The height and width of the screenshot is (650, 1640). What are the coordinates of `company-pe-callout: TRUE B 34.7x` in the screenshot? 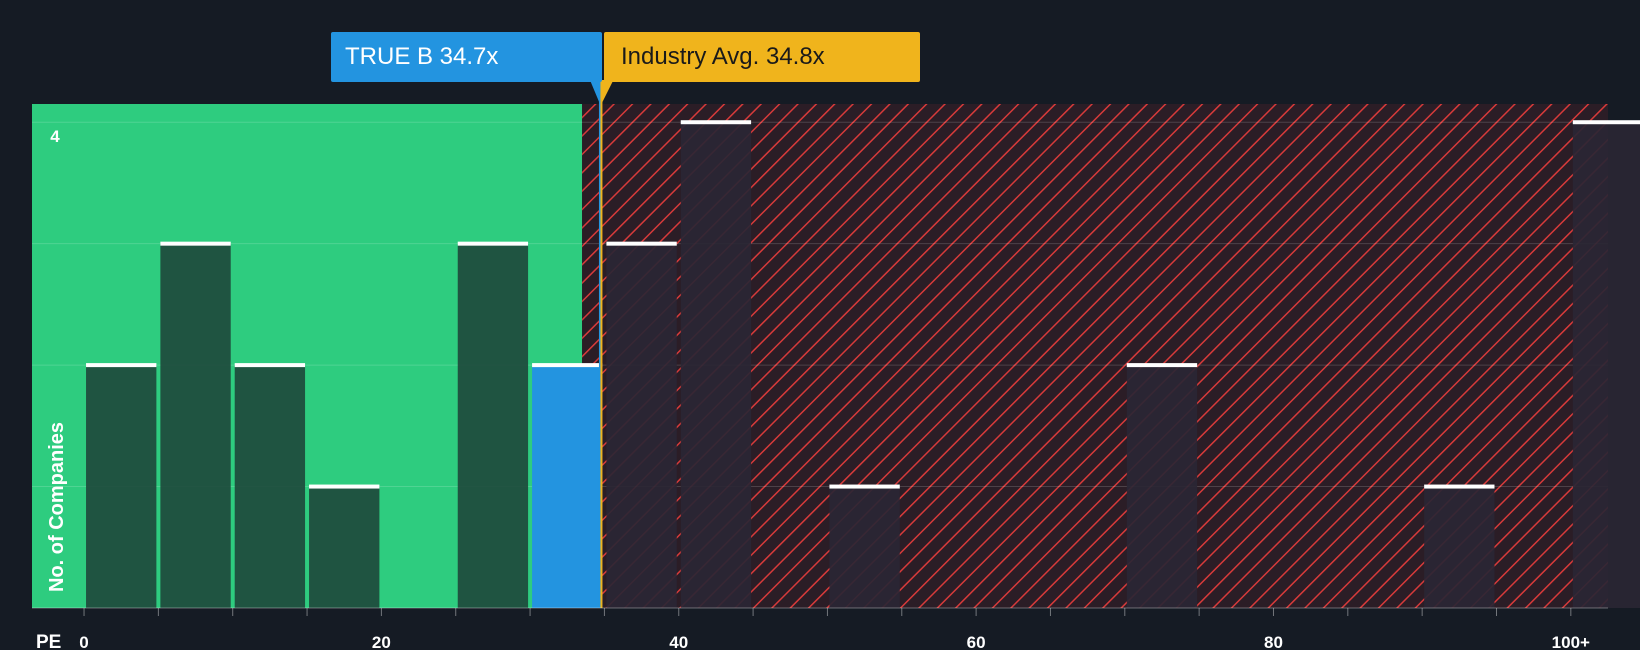 It's located at (466, 57).